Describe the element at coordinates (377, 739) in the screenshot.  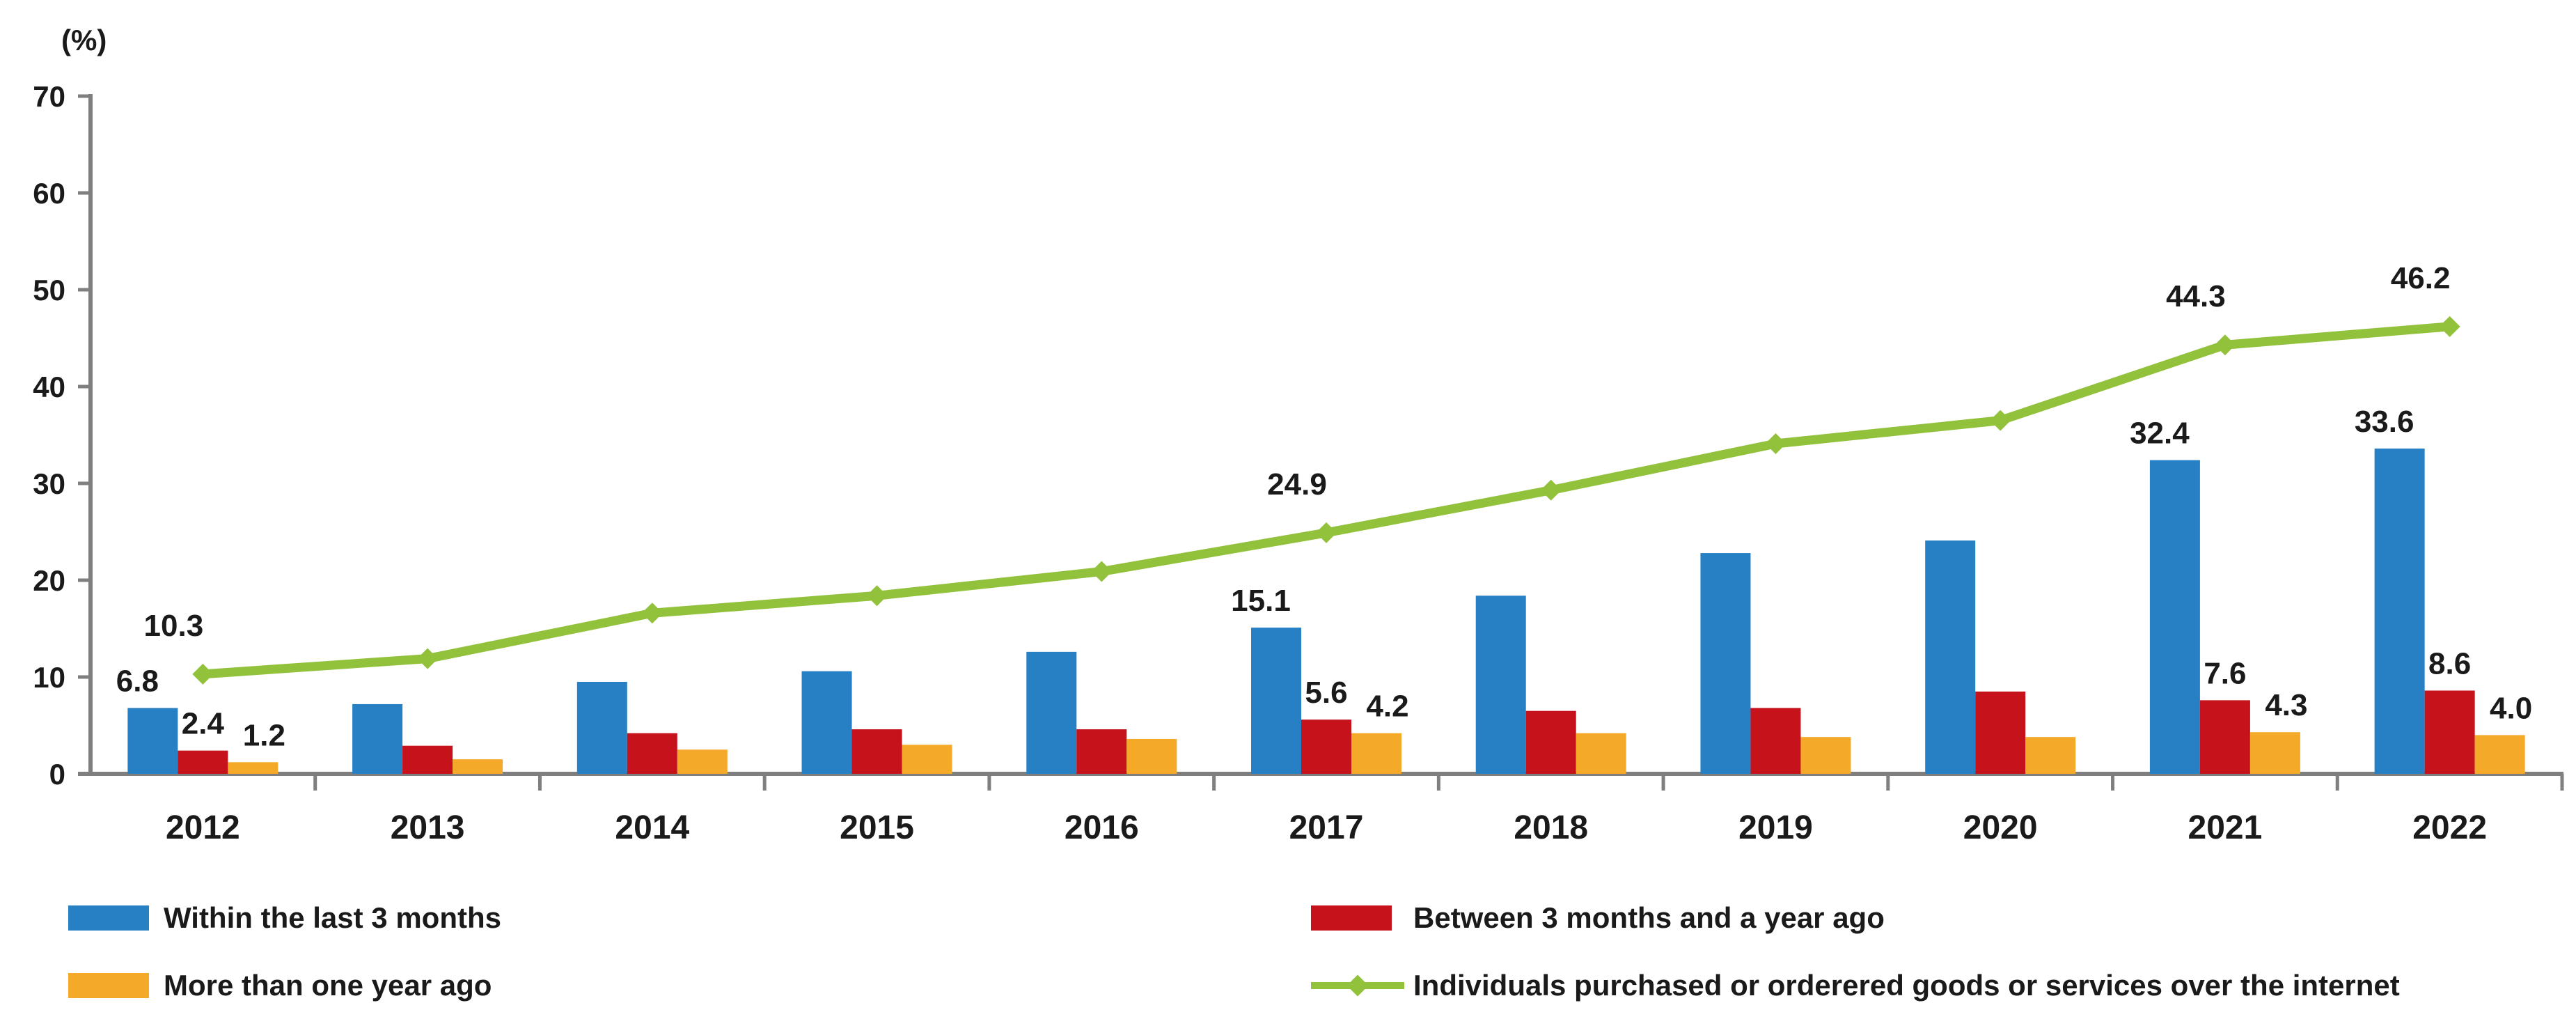
I see `bar-within-last-3-months-2013` at that location.